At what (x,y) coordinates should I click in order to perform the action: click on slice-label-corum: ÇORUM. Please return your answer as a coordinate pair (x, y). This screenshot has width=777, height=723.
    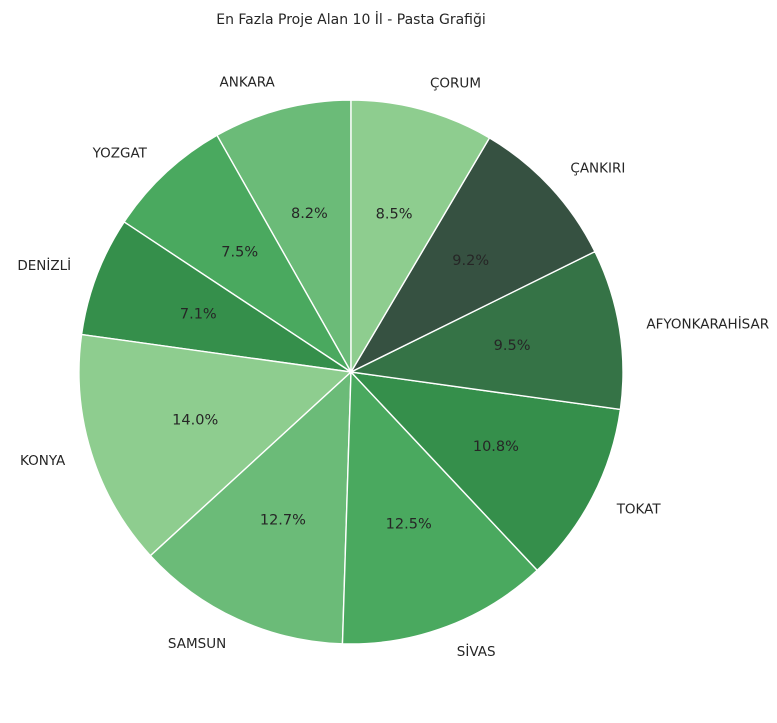
    Looking at the image, I should click on (455, 83).